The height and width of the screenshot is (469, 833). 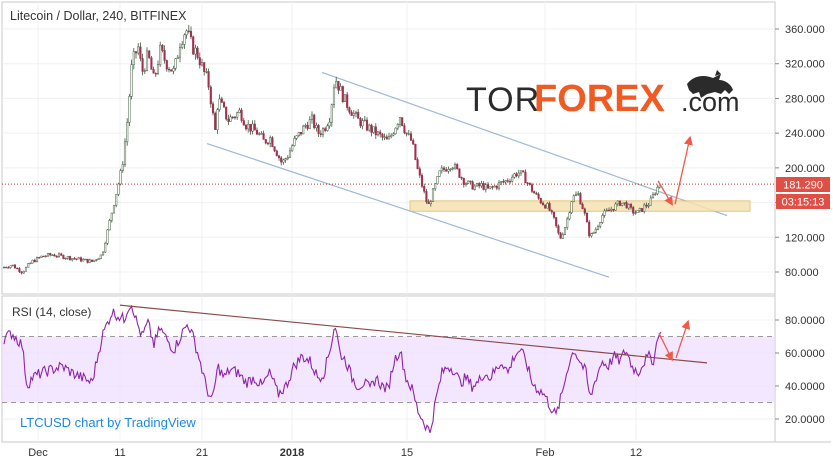 I want to click on brand-logo: TOR FOREX .com, so click(x=603, y=95).